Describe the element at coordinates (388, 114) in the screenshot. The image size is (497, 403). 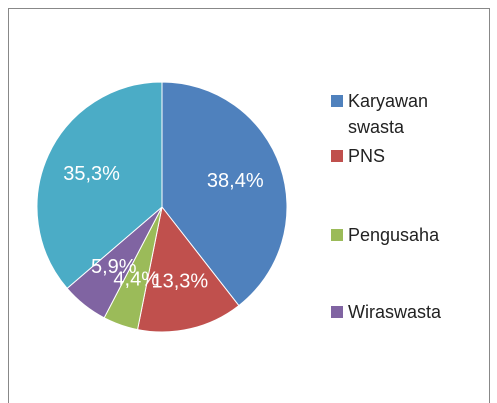
I see `legend-label: Karyawan swasta` at that location.